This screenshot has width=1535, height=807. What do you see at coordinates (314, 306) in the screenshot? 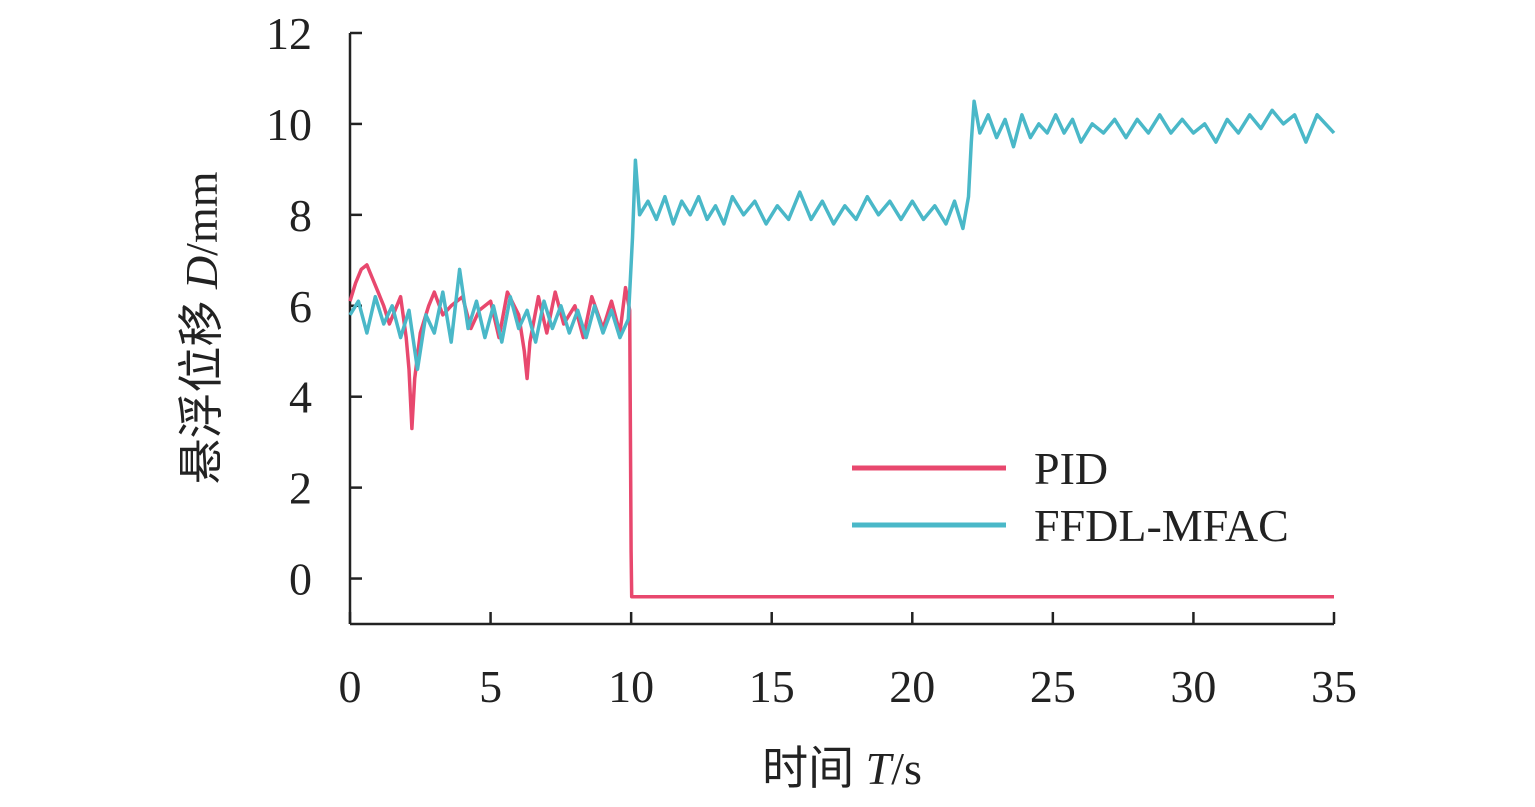
I see `y-ticks: 0 2 4 6 8 10 12` at bounding box center [314, 306].